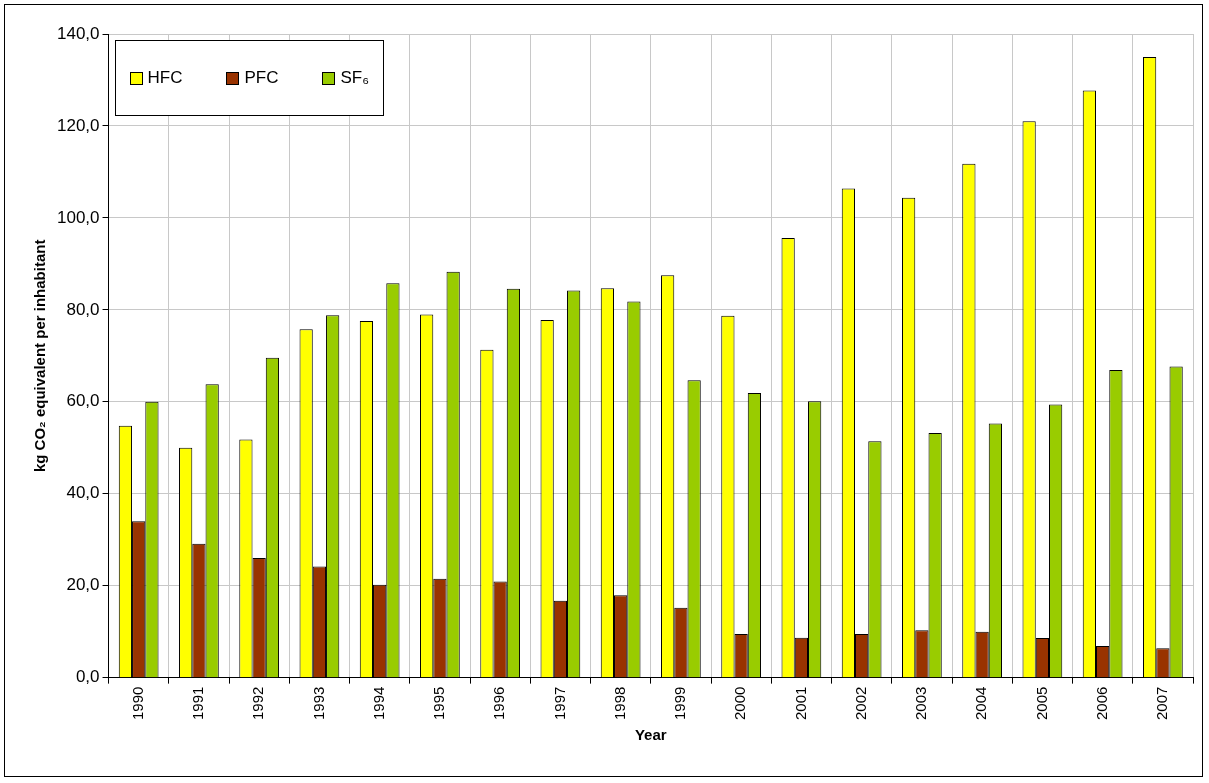 Image resolution: width=1209 pixels, height=783 pixels. I want to click on x-tick-label: 1994, so click(378, 703).